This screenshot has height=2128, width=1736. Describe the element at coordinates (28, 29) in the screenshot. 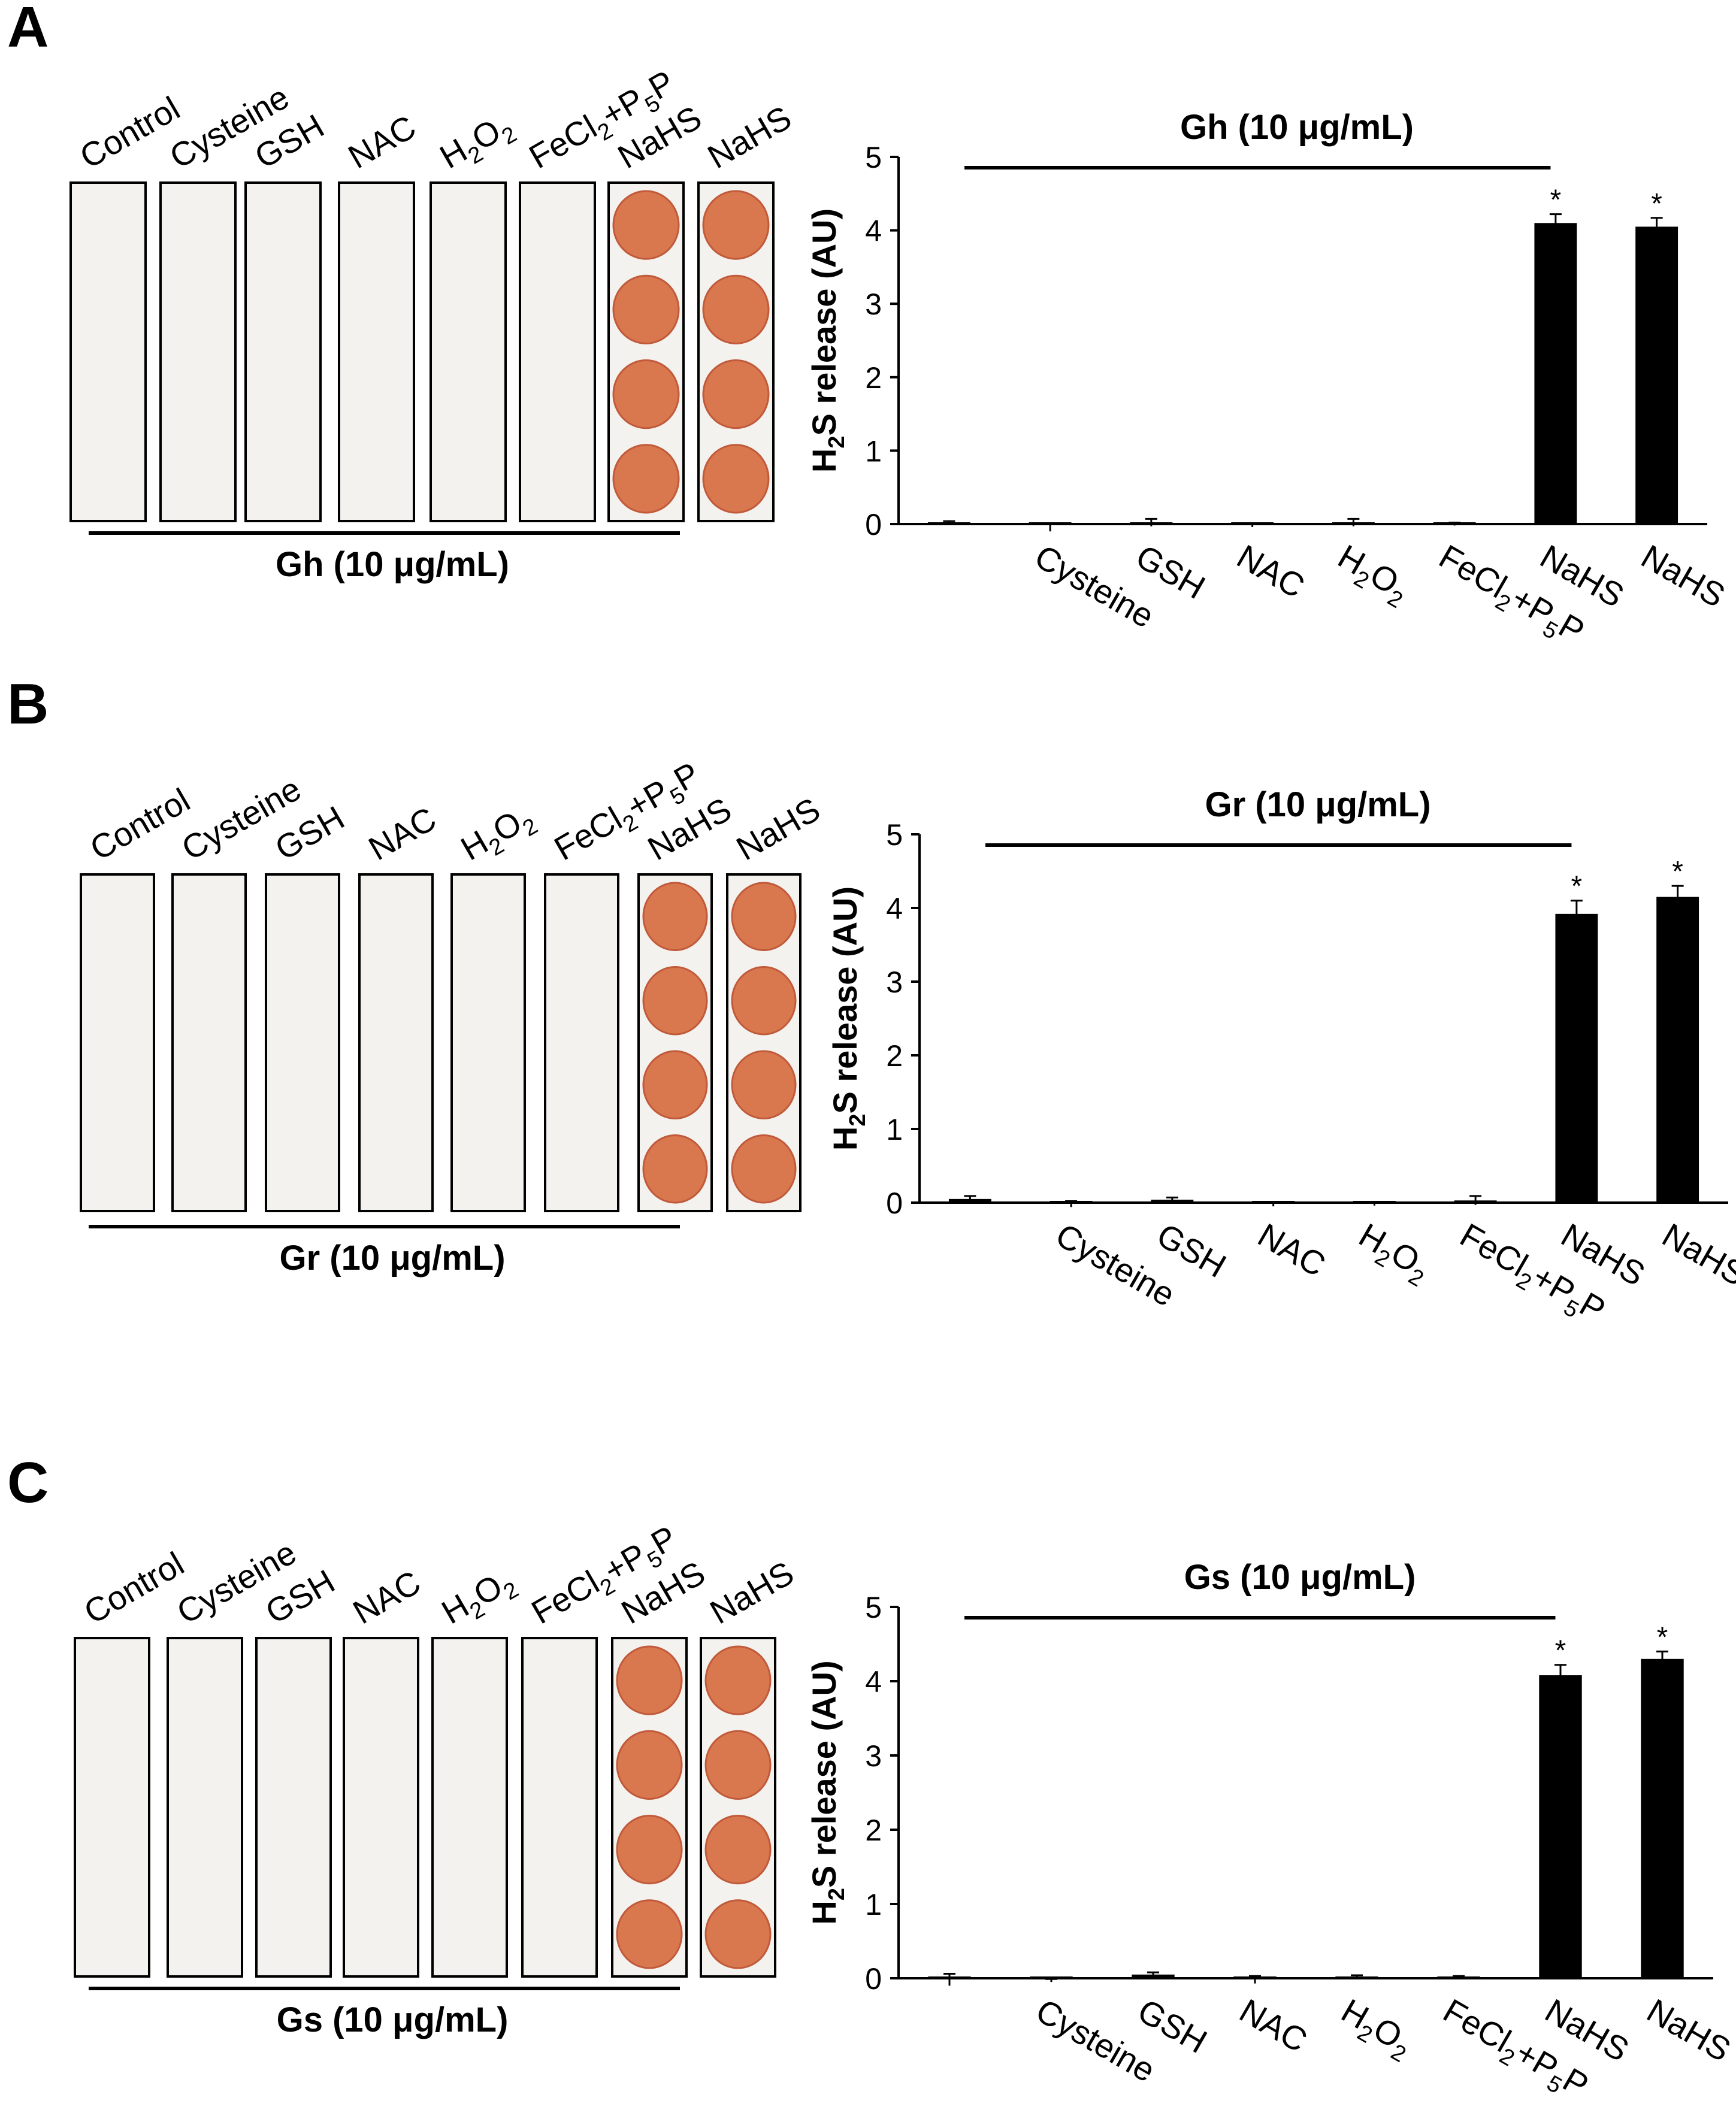

I see `panel-letter: A` at that location.